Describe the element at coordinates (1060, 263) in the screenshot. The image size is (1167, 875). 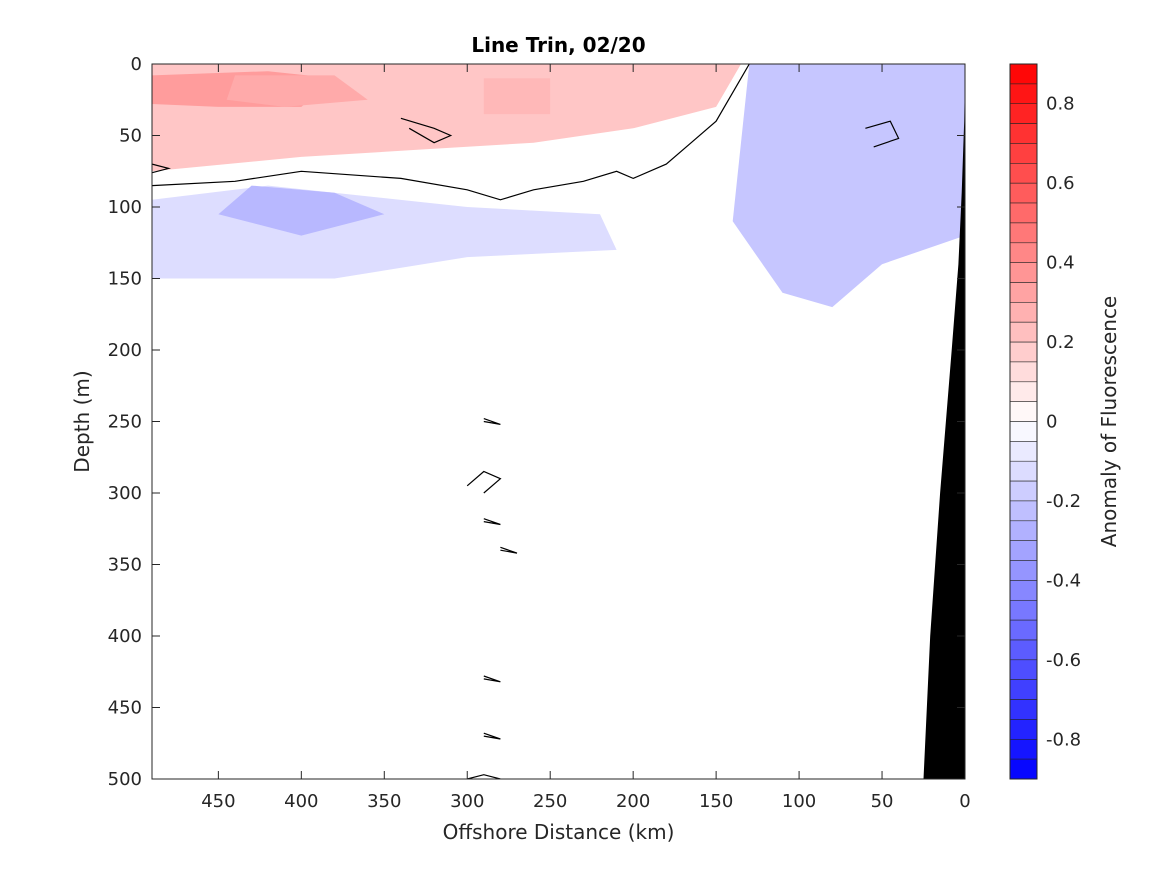
I see `colorbar-tick-label: 0.4` at that location.